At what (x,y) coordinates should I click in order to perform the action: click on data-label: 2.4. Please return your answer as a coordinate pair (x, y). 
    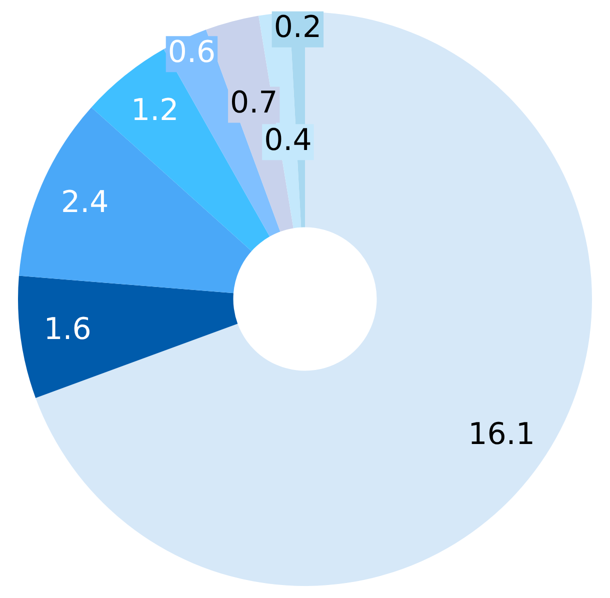
    Looking at the image, I should click on (85, 202).